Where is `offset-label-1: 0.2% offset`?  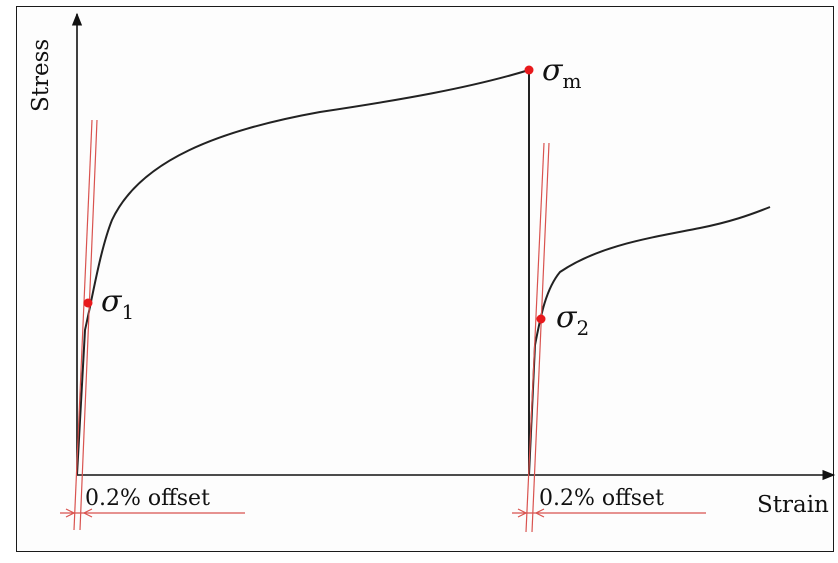 offset-label-1: 0.2% offset is located at coordinates (147, 498).